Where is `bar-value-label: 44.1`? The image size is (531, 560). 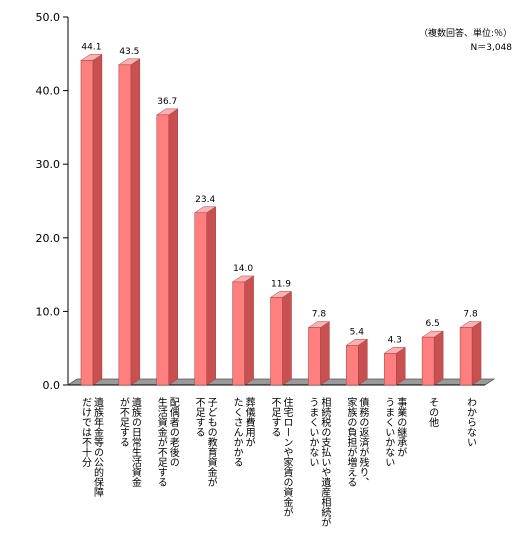
bar-value-label: 44.1 is located at coordinates (91, 47).